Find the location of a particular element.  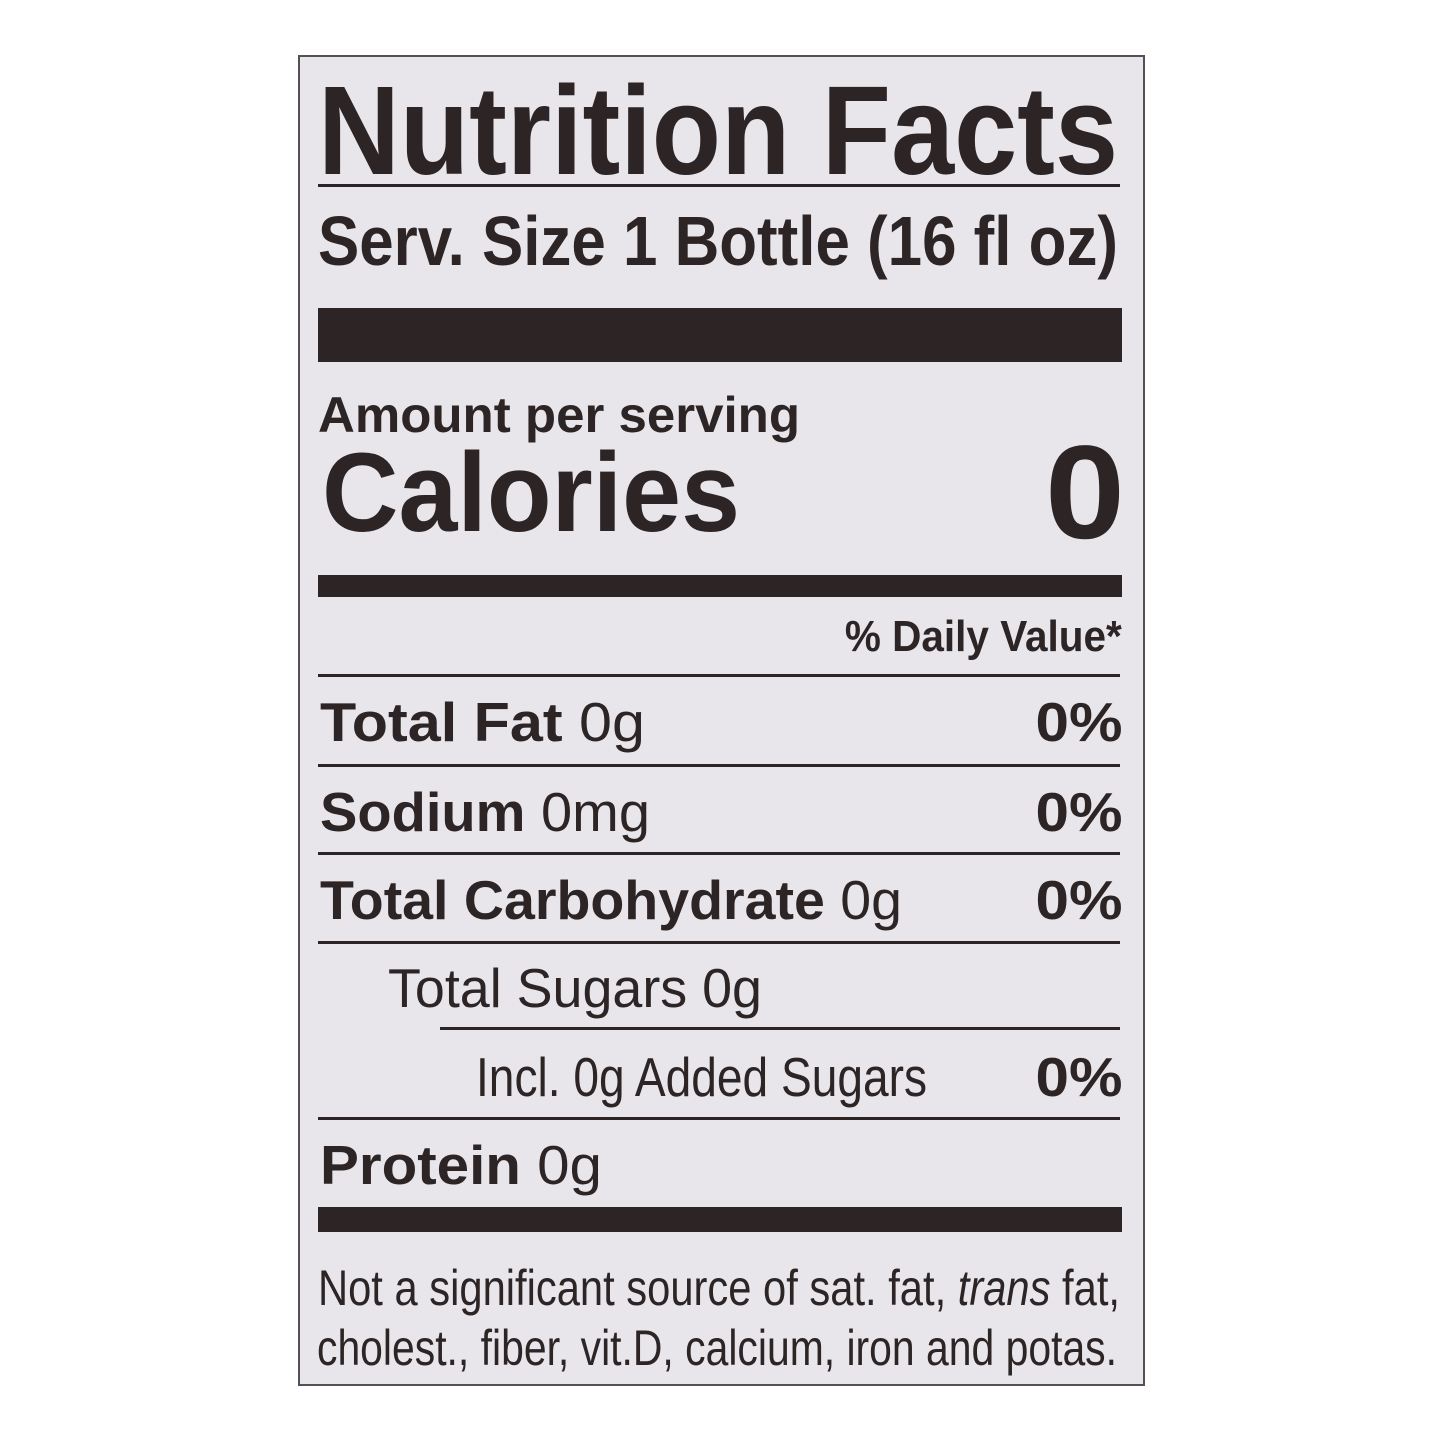

nutrient-name: Sodium is located at coordinates (423, 812).